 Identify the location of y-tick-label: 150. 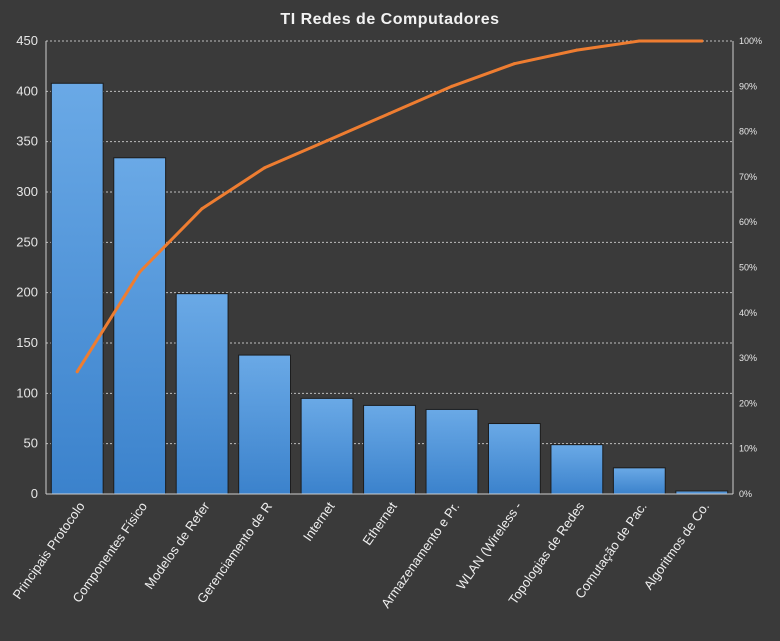
(27, 342).